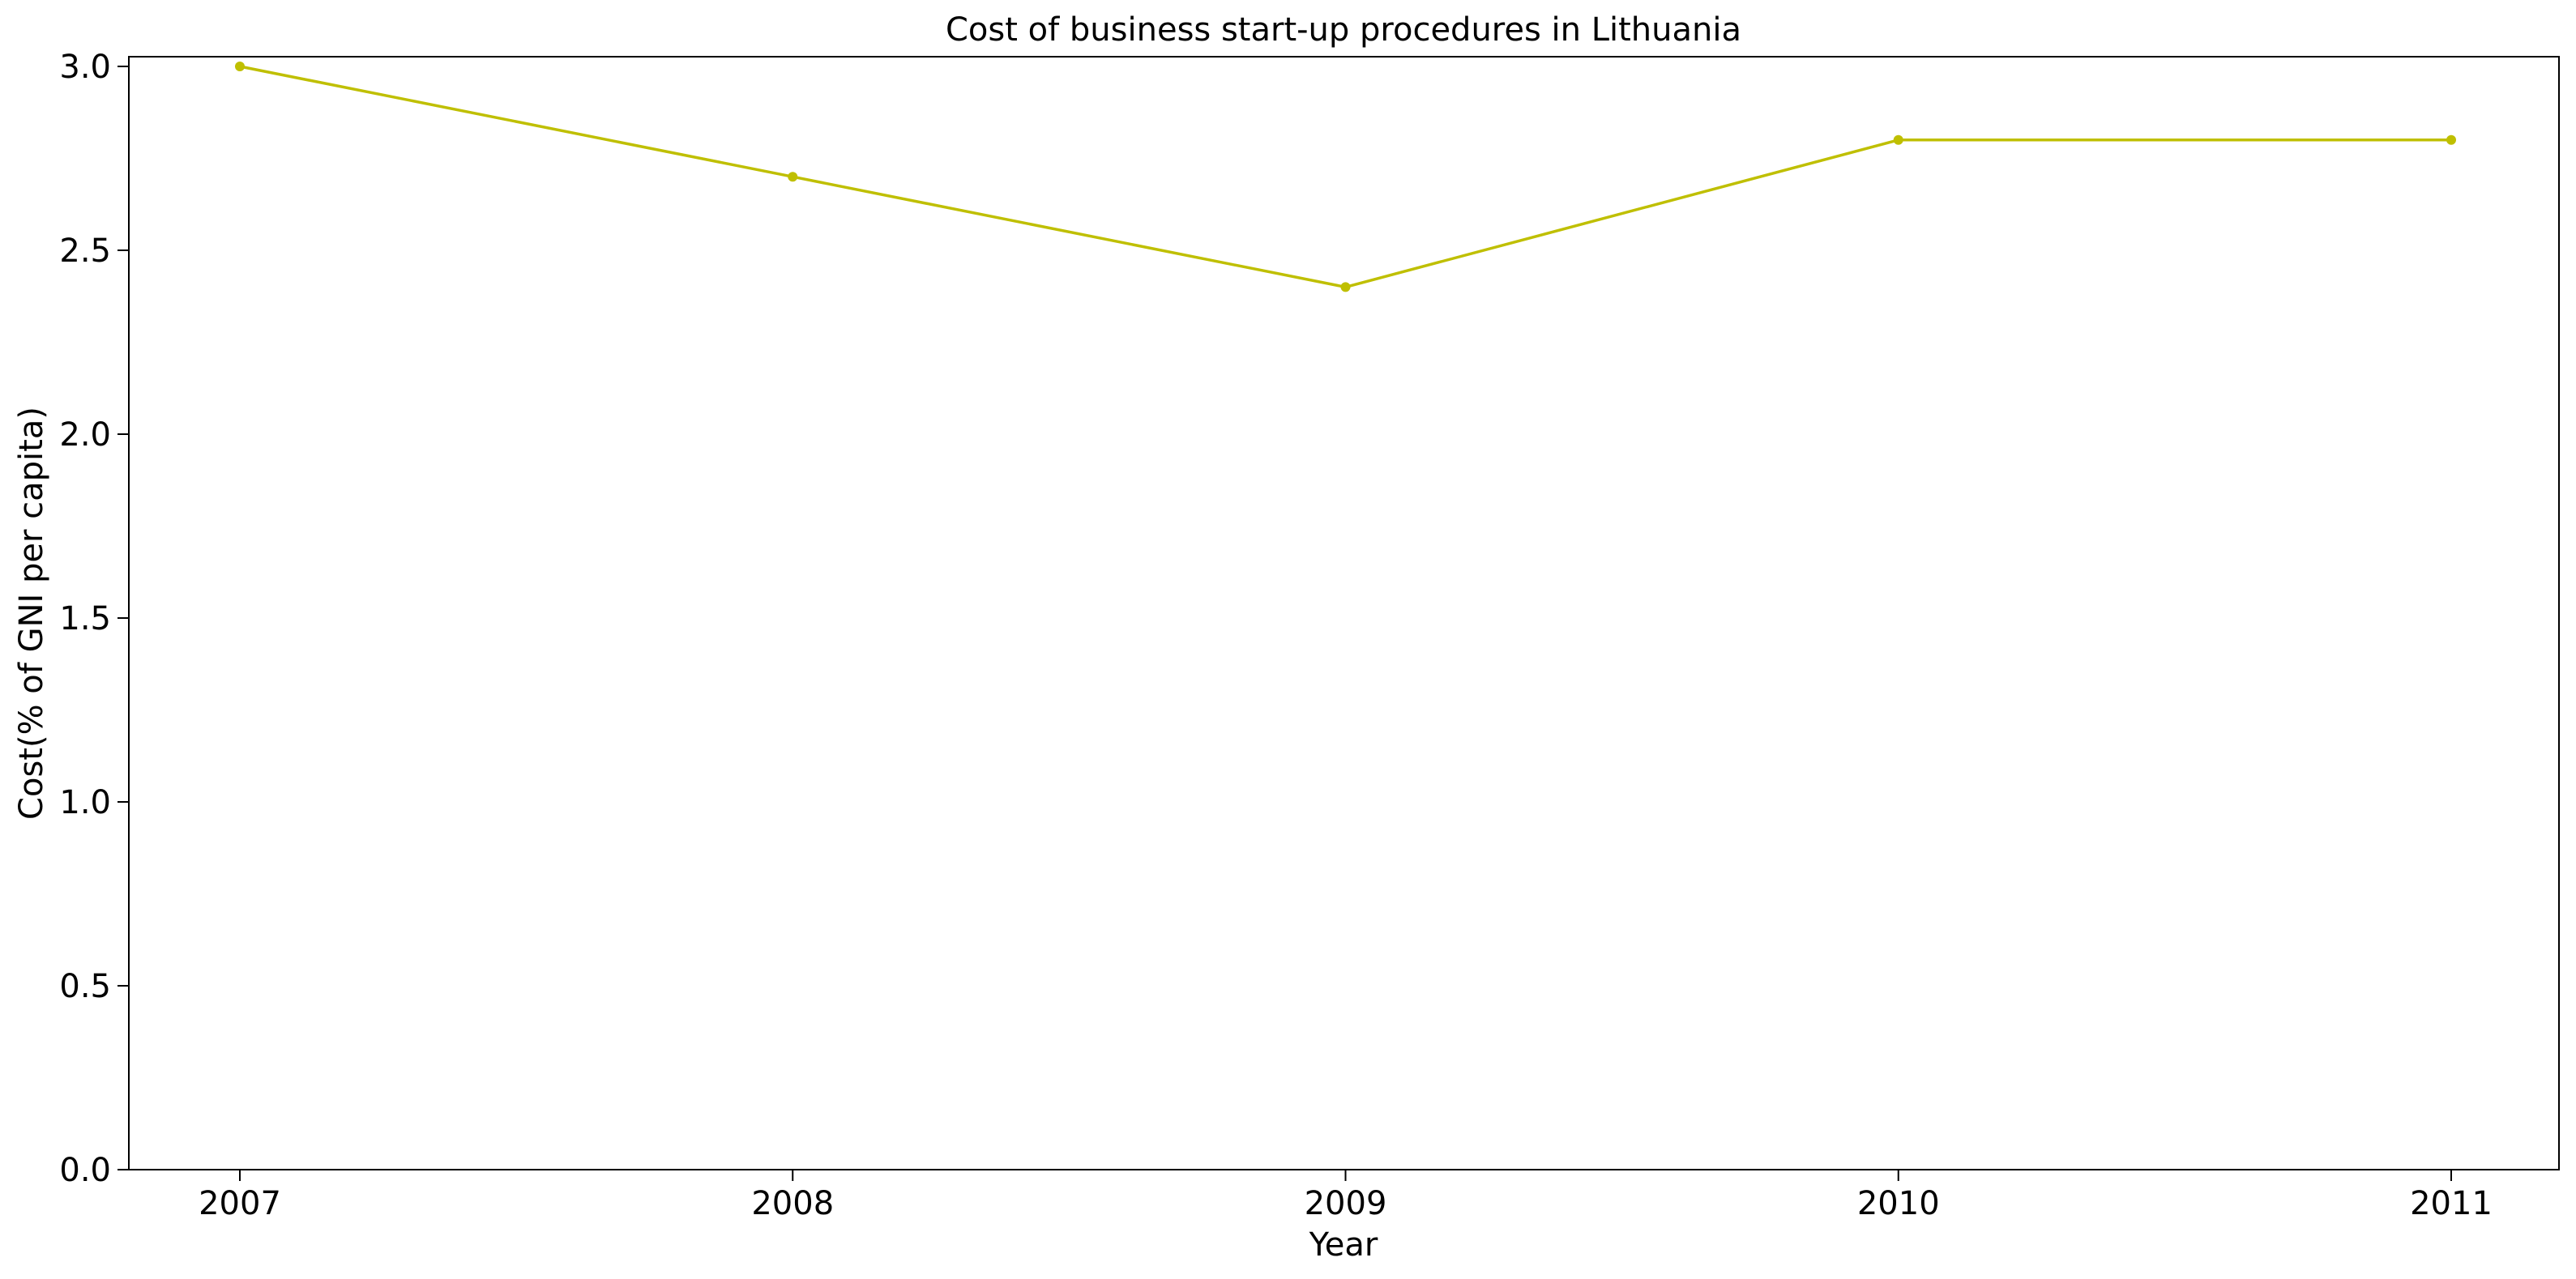 The height and width of the screenshot is (1279, 2576). Describe the element at coordinates (85, 618) in the screenshot. I see `y-tick-label: 1.5` at that location.